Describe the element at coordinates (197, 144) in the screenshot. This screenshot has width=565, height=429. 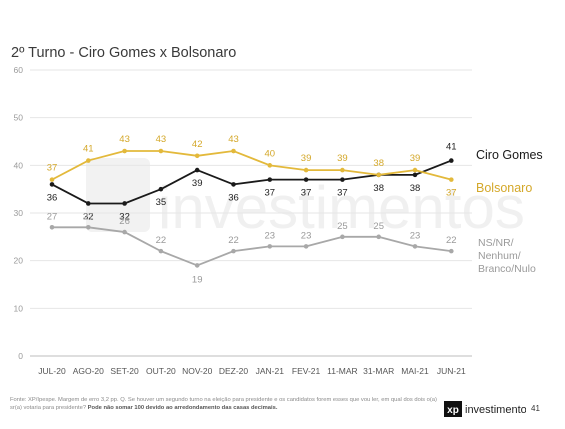
I see `data-label: 42` at that location.